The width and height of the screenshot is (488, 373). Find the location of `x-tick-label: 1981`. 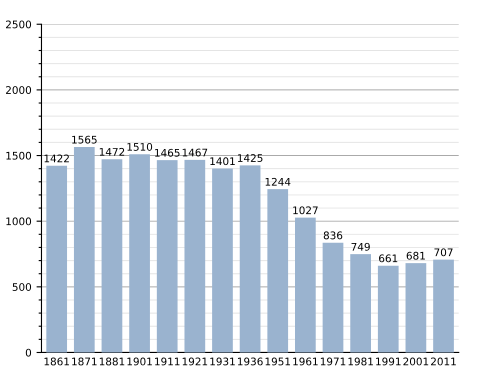

x-tick-label: 1981 is located at coordinates (360, 362).